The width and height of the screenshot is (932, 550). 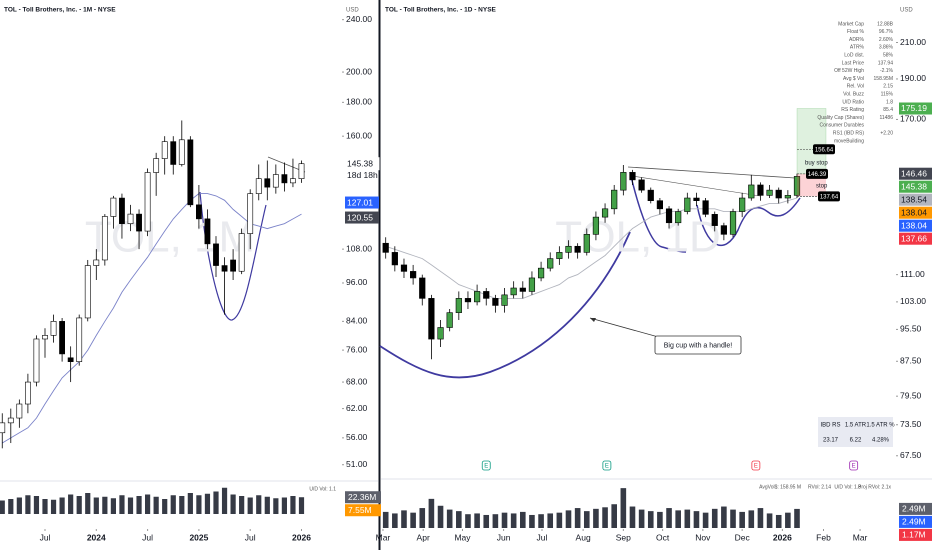 I want to click on stat-value: 158.95M, so click(x=883, y=79).